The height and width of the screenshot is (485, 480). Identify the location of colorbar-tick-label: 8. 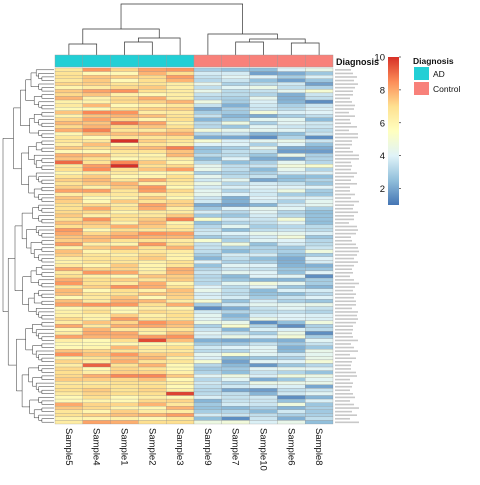
(382, 90).